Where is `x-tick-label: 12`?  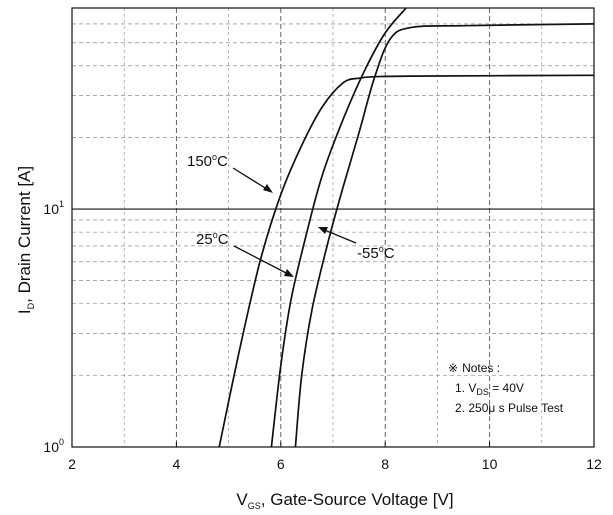
x-tick-label: 12 is located at coordinates (594, 464).